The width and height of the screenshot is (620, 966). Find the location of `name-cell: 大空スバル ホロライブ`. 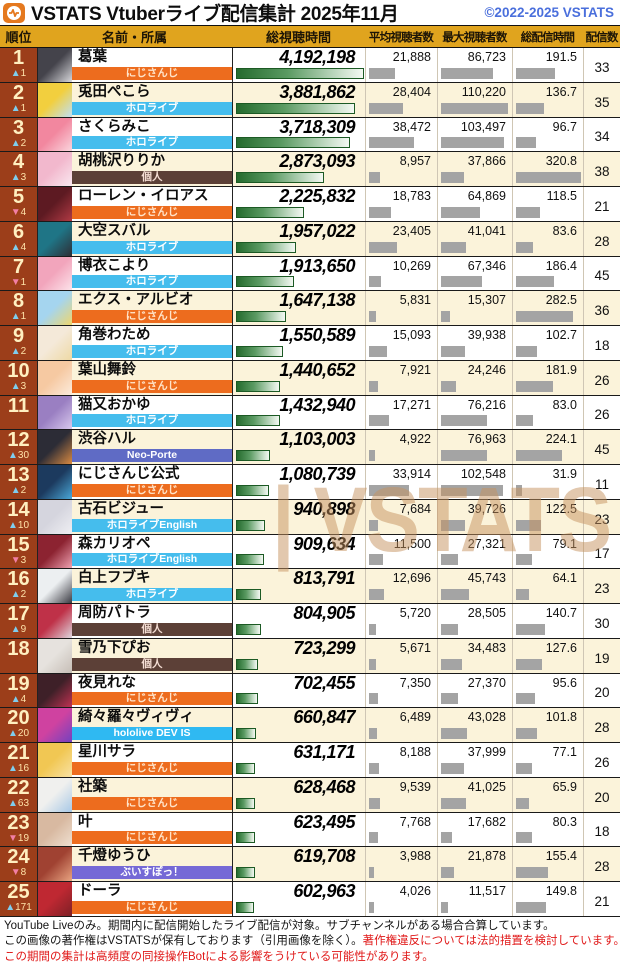

name-cell: 大空スバル ホロライブ is located at coordinates (152, 239).